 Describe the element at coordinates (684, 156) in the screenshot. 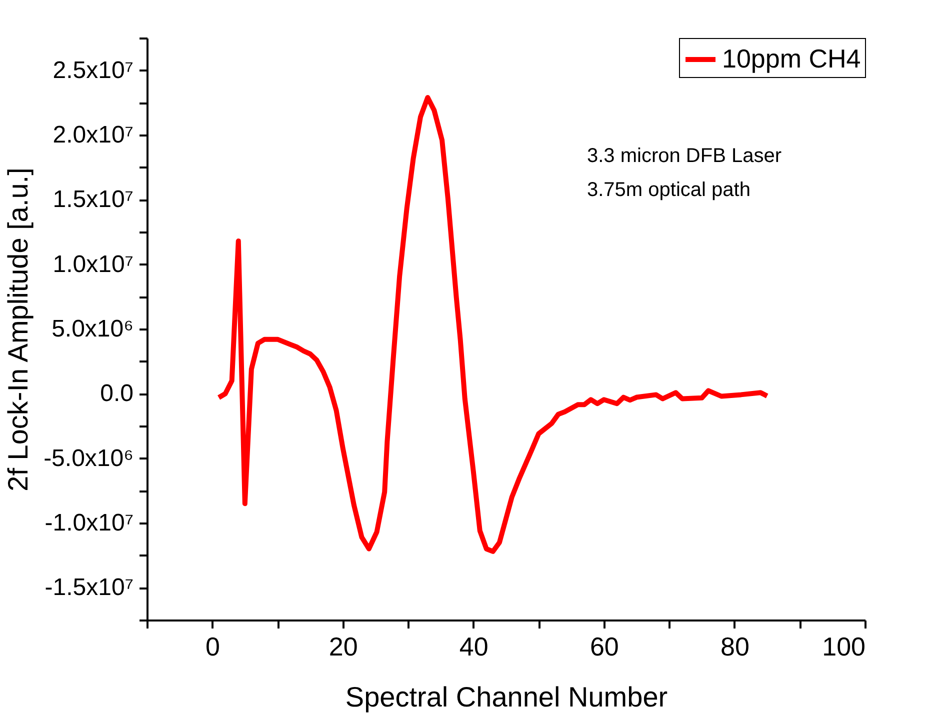

I see `annotation: 3.3 micron DFB Laser` at that location.